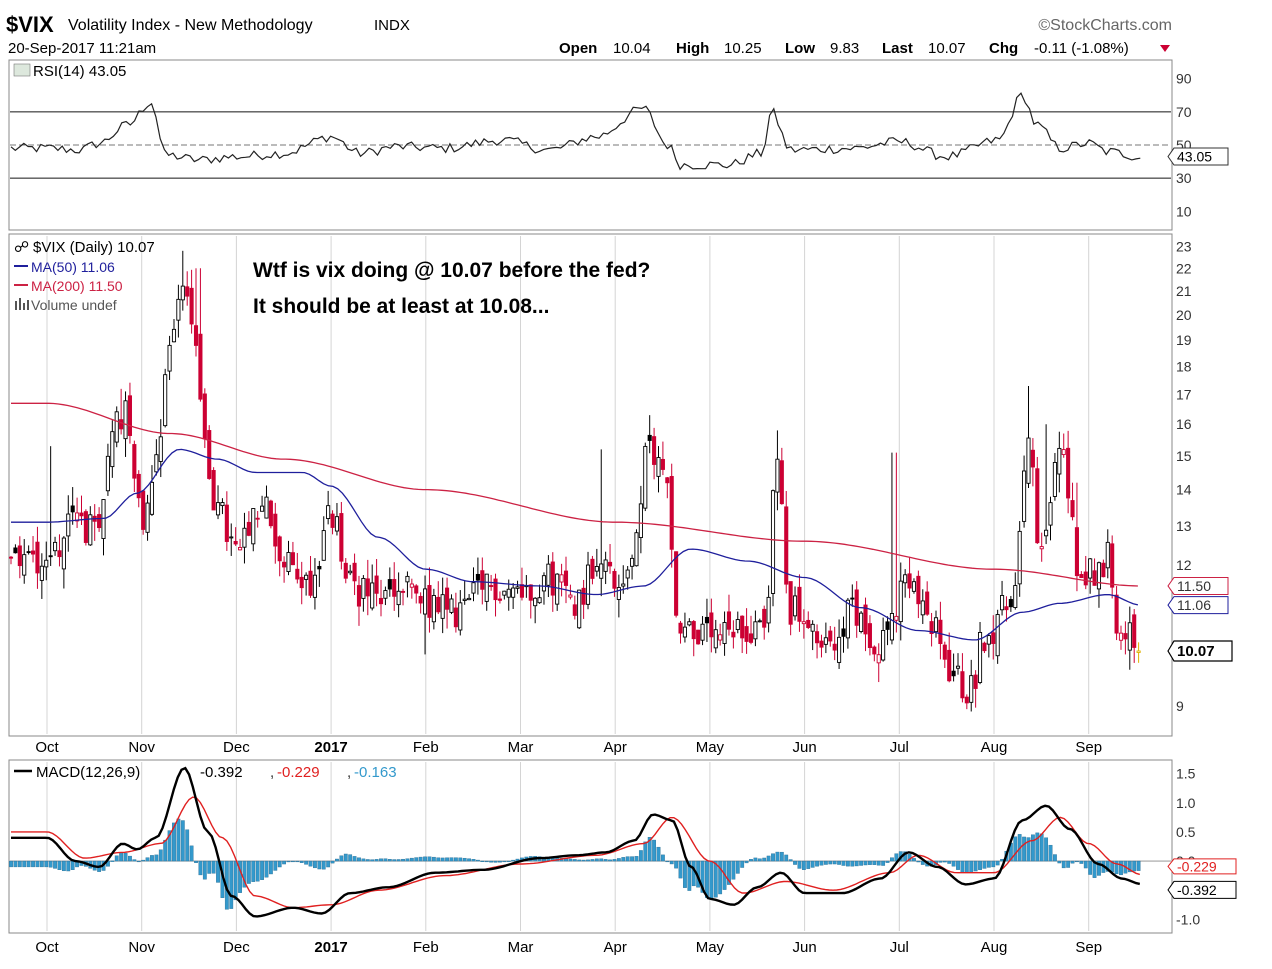 The width and height of the screenshot is (1272, 969). I want to click on price-last-tag: 10.07, so click(1200, 651).